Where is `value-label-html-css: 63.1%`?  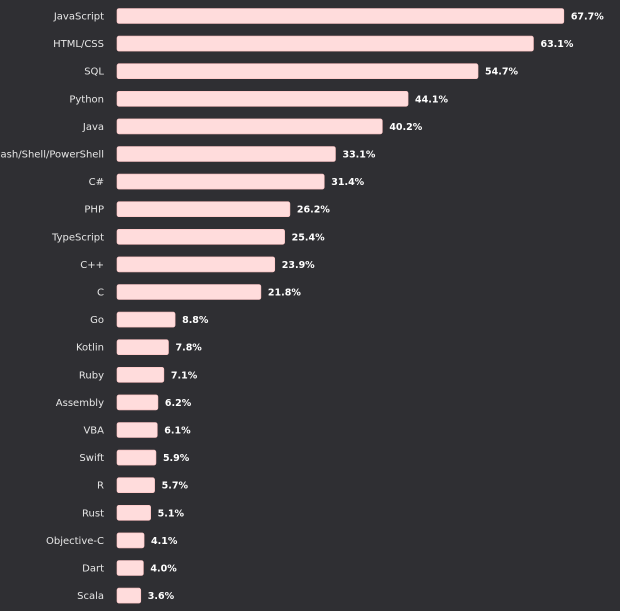 value-label-html-css: 63.1% is located at coordinates (556, 44).